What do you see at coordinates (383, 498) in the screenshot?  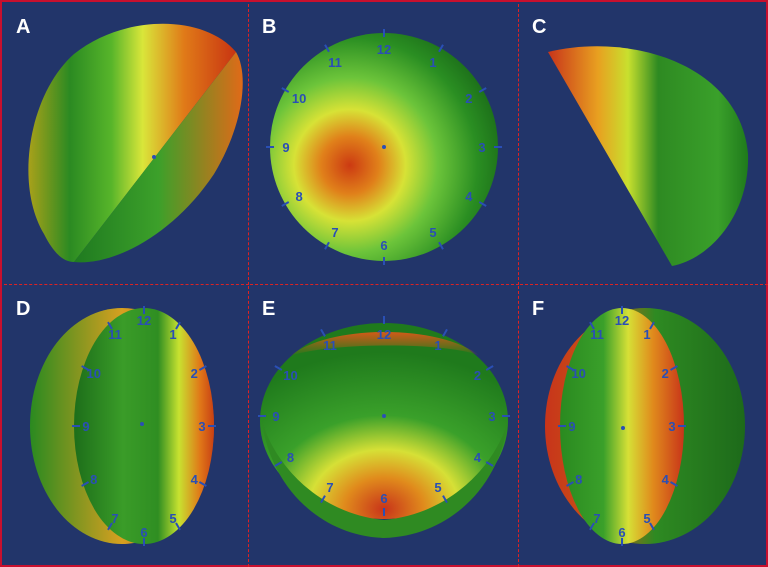 I see `clock-label-e-6: 6` at bounding box center [383, 498].